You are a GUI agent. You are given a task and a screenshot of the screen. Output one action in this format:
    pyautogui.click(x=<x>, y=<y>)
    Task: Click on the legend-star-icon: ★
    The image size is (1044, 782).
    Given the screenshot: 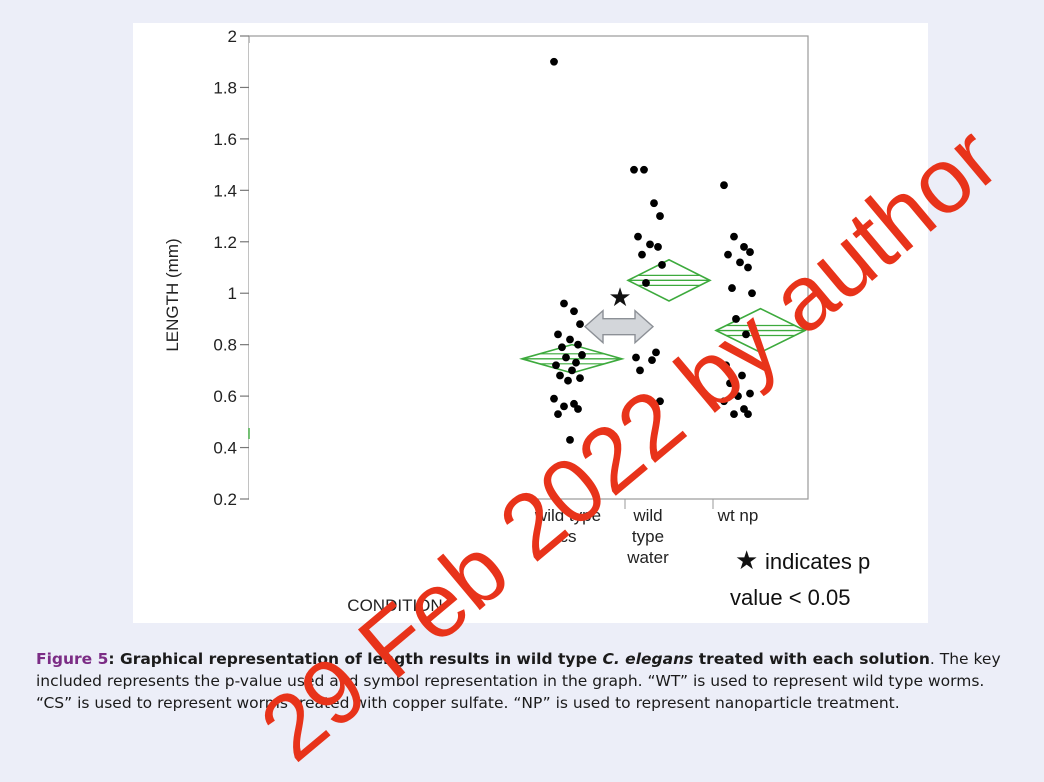 What is the action you would take?
    pyautogui.click(x=746, y=561)
    